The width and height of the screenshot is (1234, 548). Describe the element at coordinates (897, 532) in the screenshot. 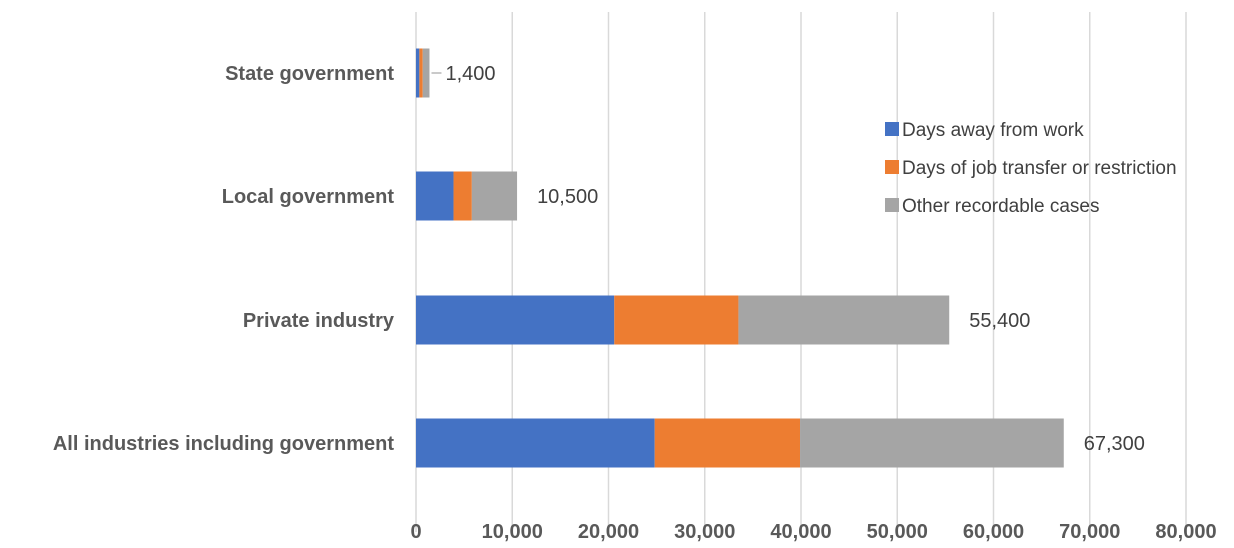

I see `x-tick-label: 50,000` at that location.